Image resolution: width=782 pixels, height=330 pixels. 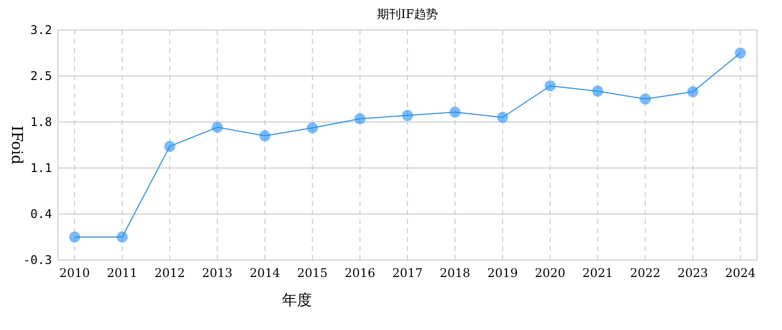 What do you see at coordinates (37, 260) in the screenshot?
I see `y-tick-label: -0.3` at bounding box center [37, 260].